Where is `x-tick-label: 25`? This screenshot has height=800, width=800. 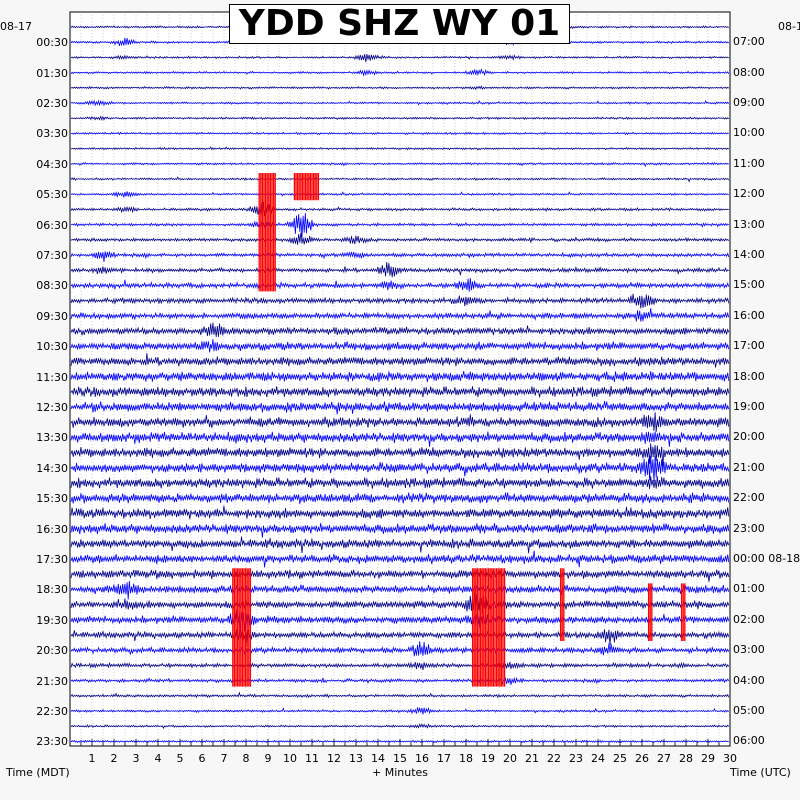 x-tick-label: 25 is located at coordinates (620, 758).